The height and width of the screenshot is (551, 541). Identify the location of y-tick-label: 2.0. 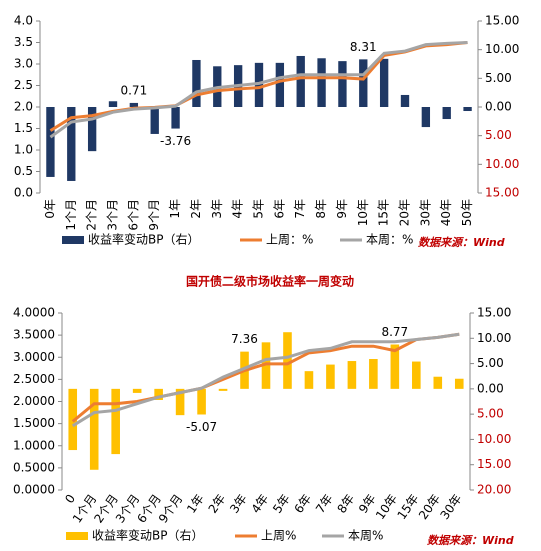
(23, 107).